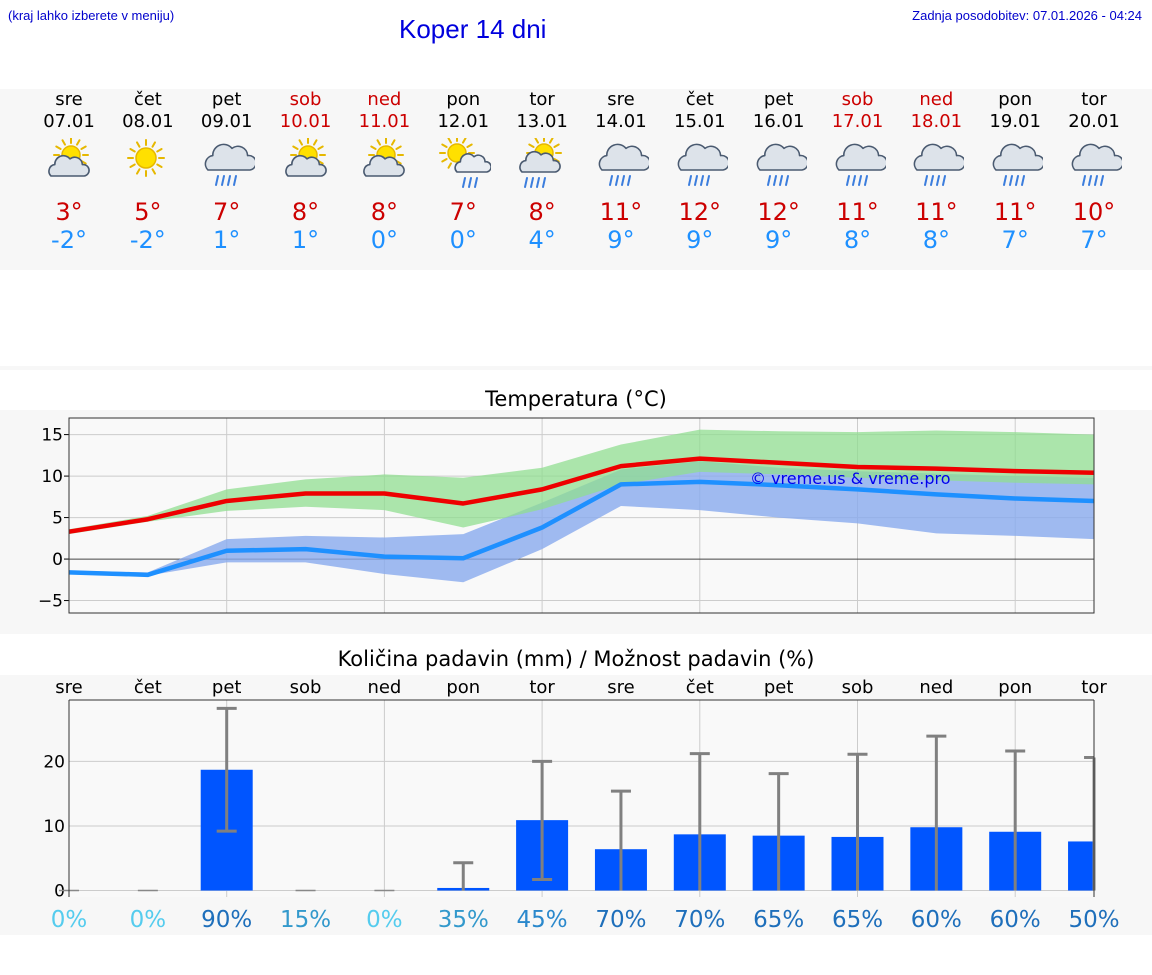 This screenshot has width=1152, height=975. Describe the element at coordinates (1094, 121) in the screenshot. I see `day-date: 20.01` at that location.